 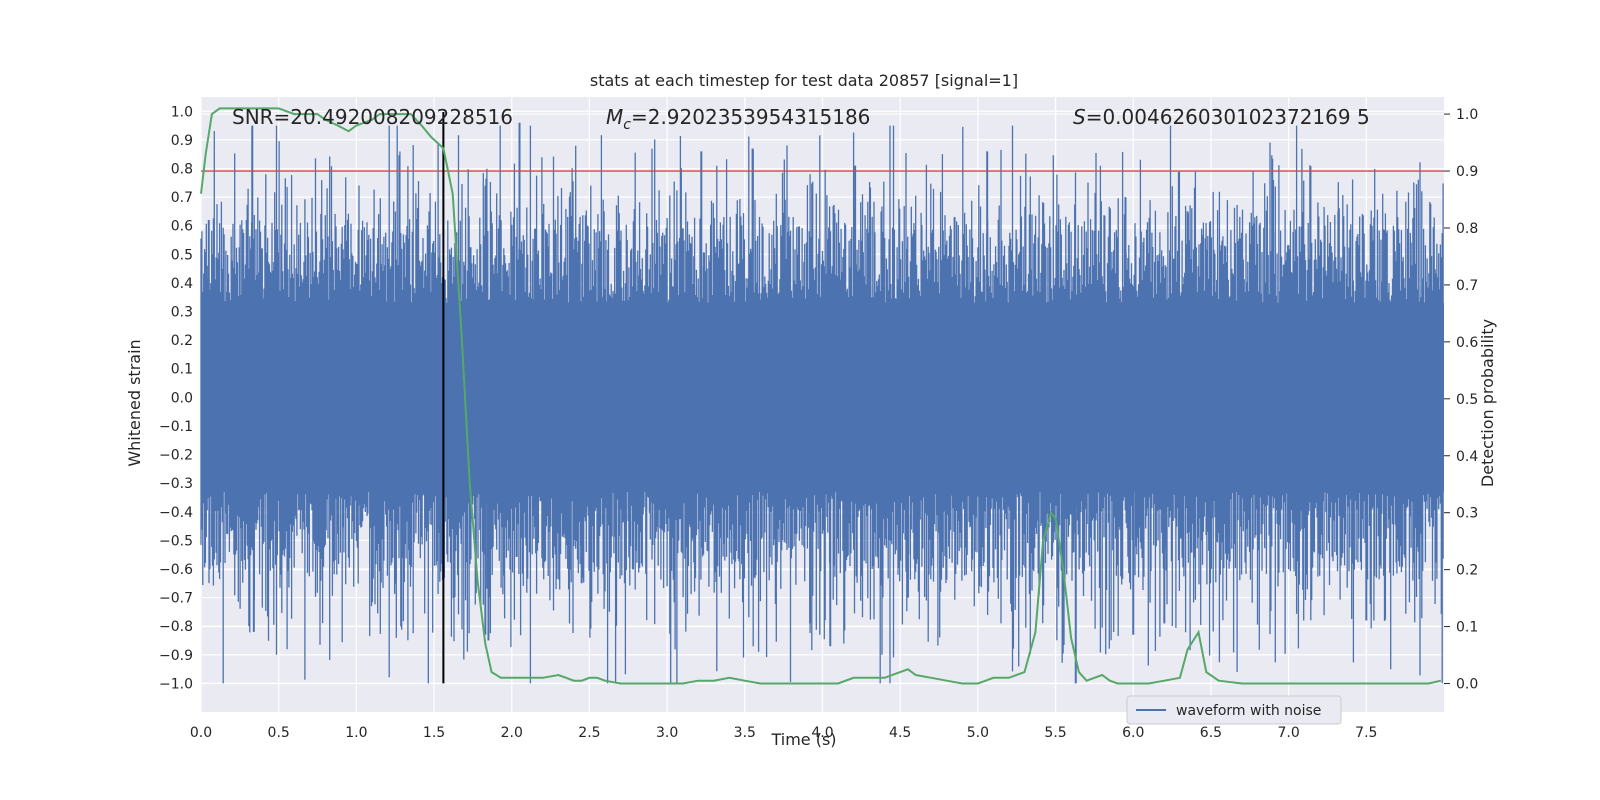 What do you see at coordinates (1366, 733) in the screenshot?
I see `x-tick-label: 7.5` at bounding box center [1366, 733].